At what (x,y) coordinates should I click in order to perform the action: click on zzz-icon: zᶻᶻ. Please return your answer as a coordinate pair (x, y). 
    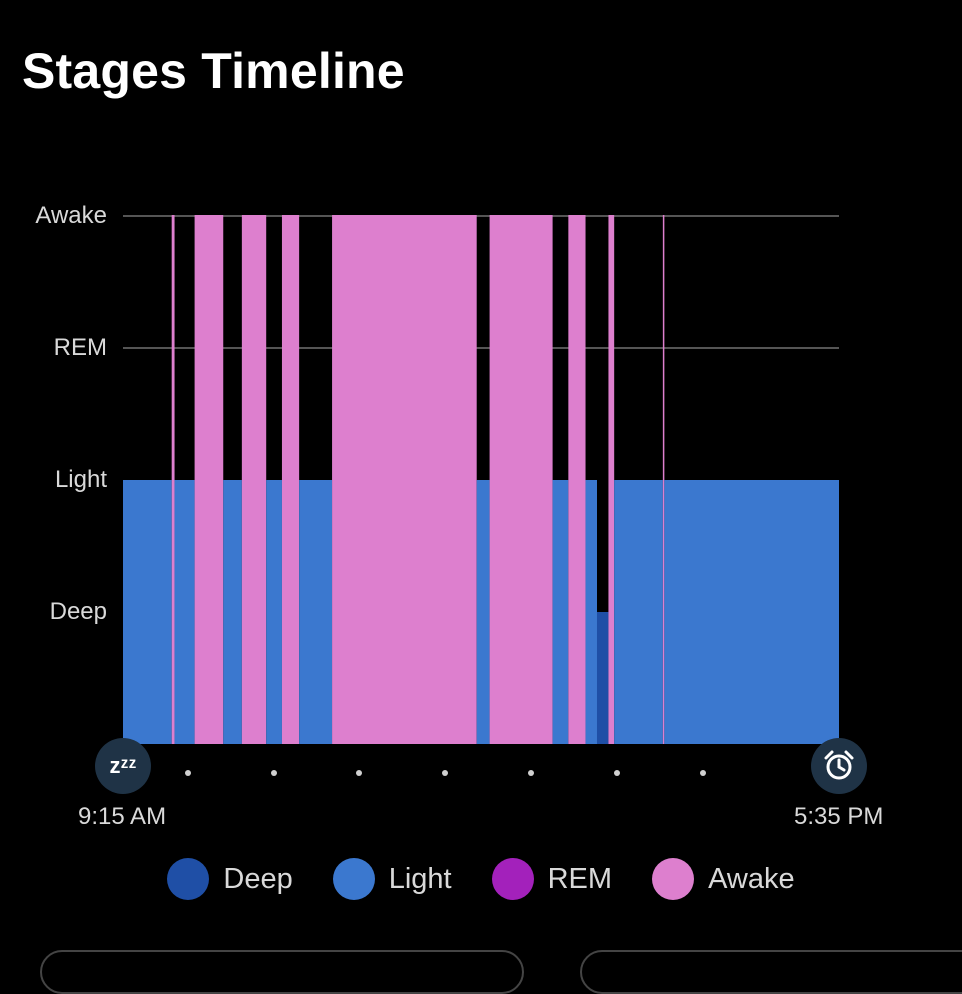
    Looking at the image, I should click on (123, 765).